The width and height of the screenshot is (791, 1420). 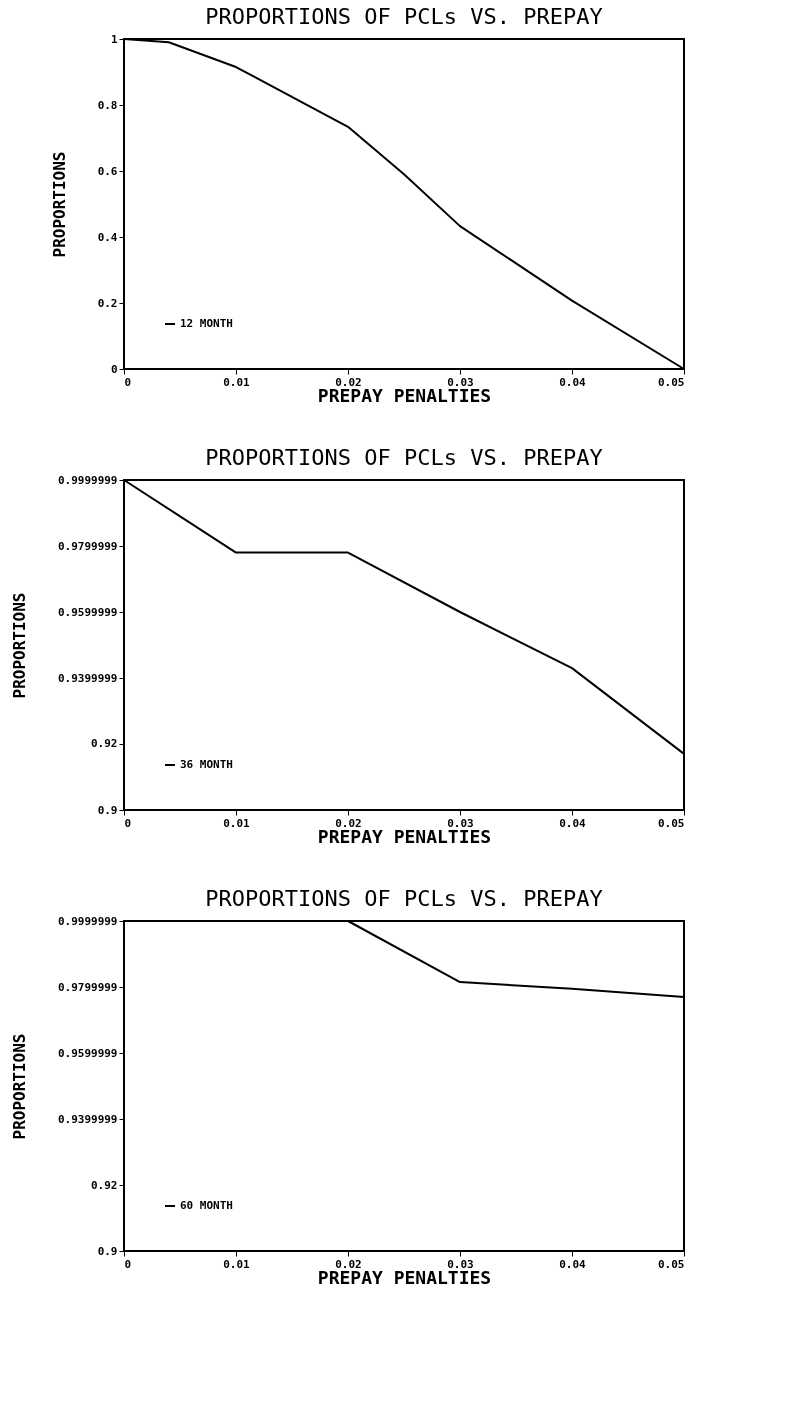 I want to click on y-tick-label: 0.8, so click(x=107, y=105).